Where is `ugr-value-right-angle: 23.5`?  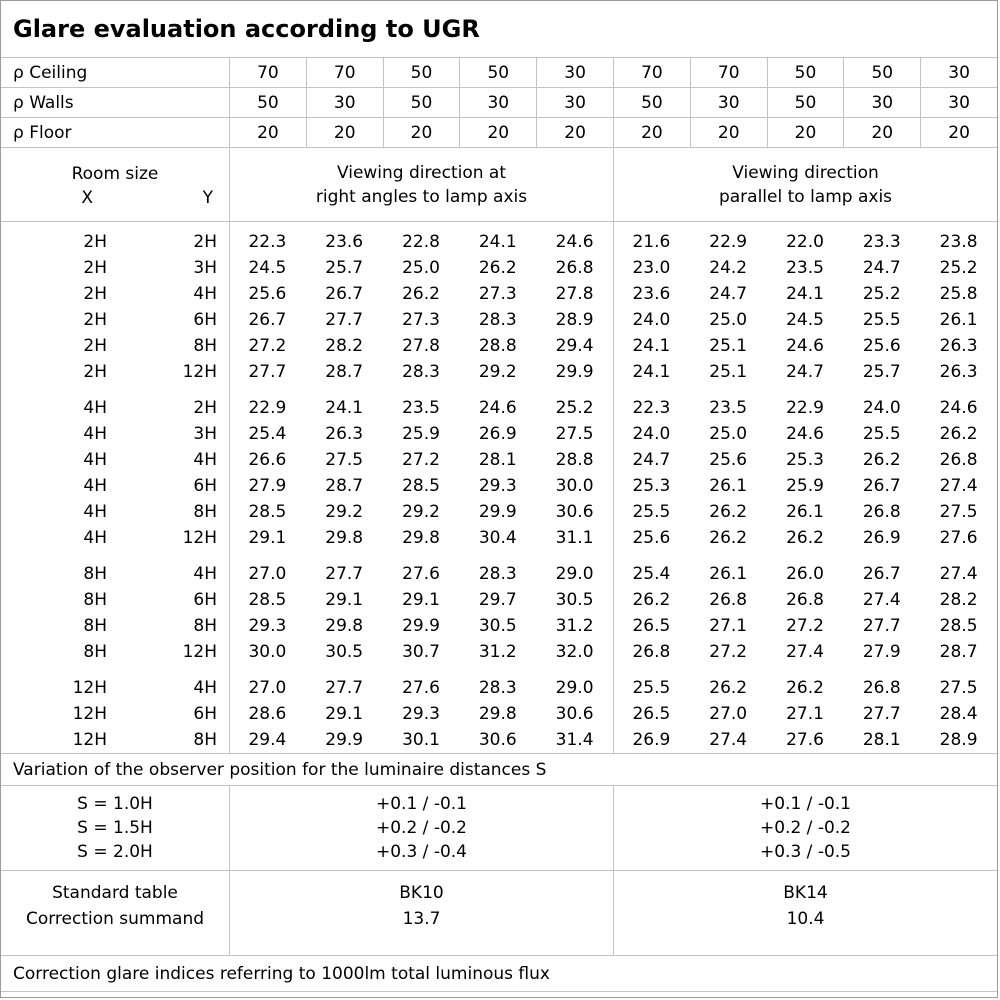
ugr-value-right-angle: 23.5 is located at coordinates (421, 408).